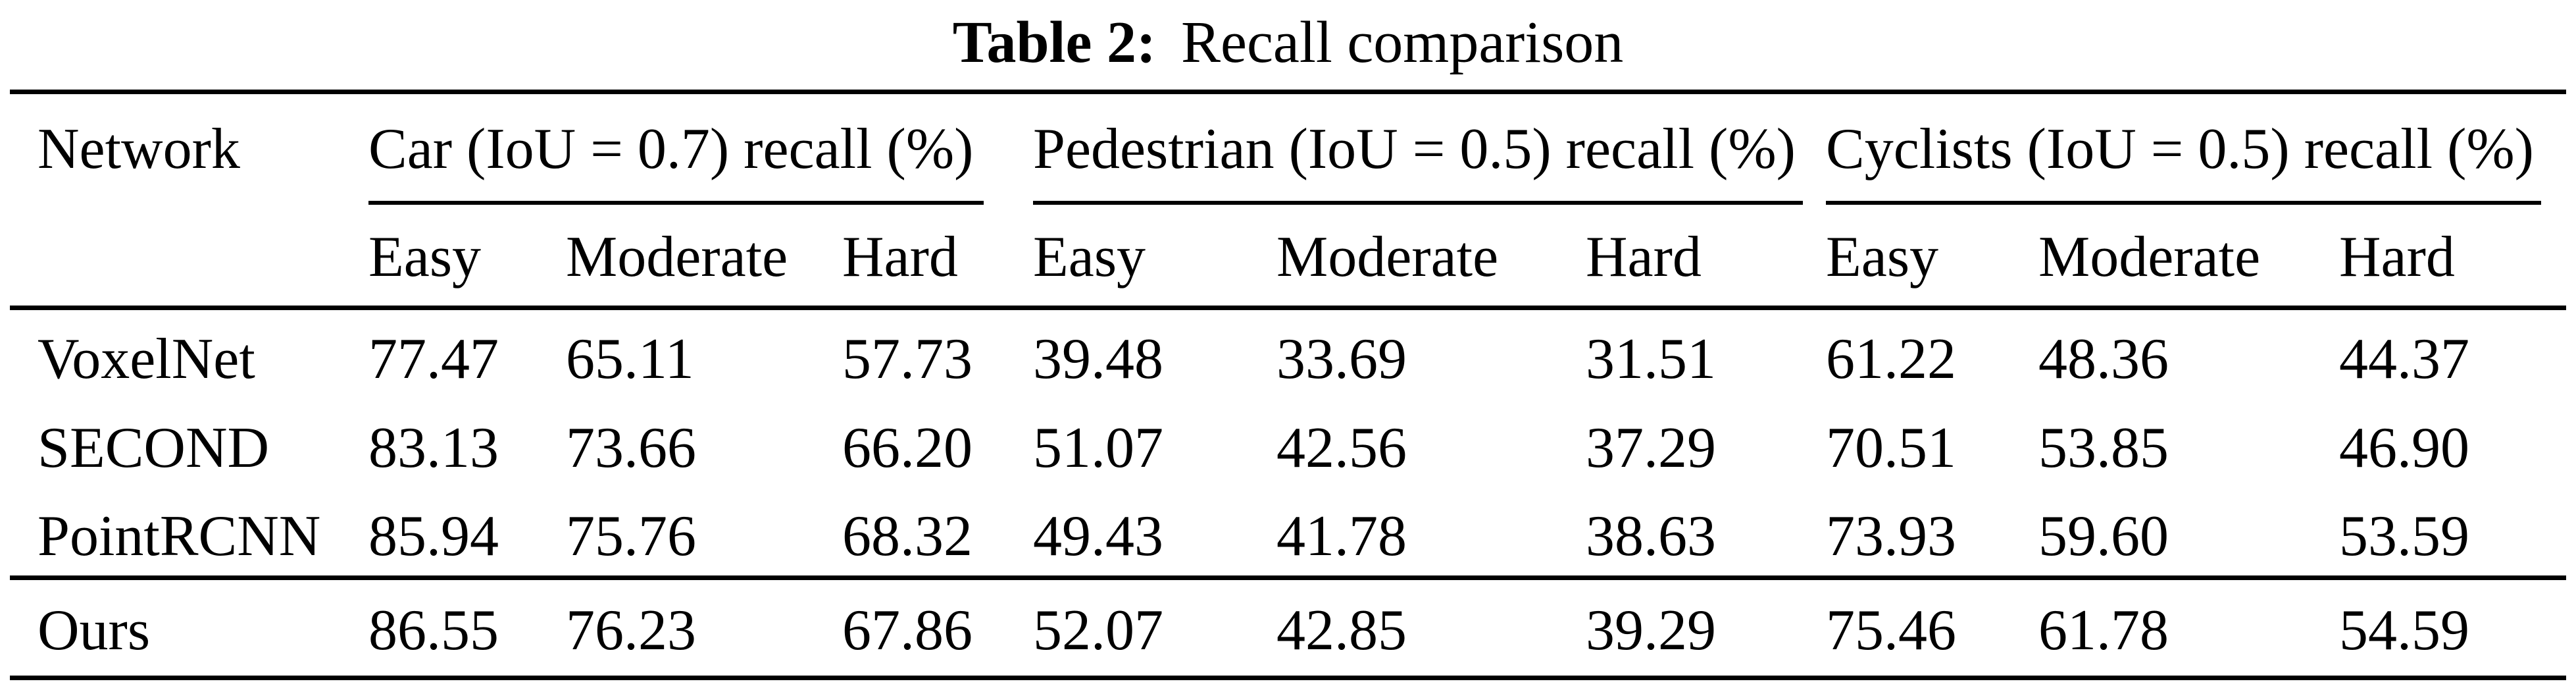  Describe the element at coordinates (900, 257) in the screenshot. I see `subheader-car-hard: Hard` at that location.